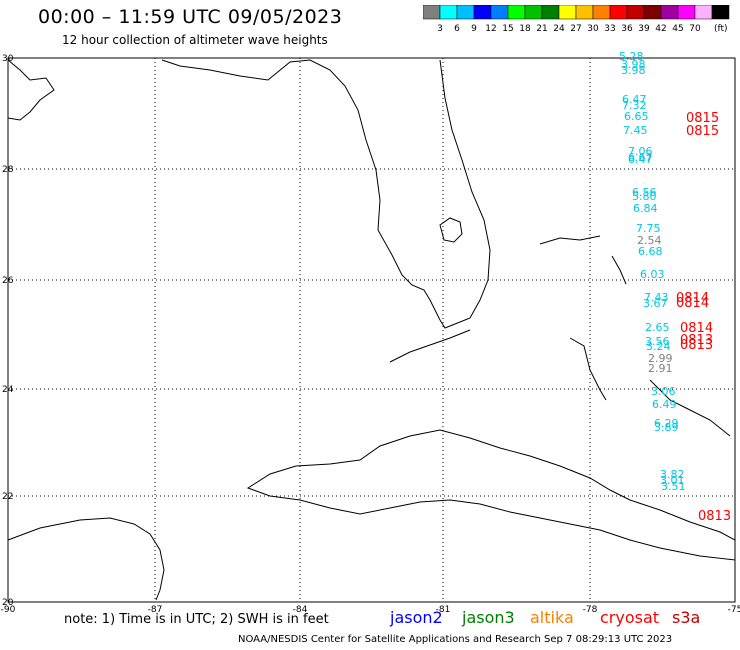 The width and height of the screenshot is (740, 650). What do you see at coordinates (686, 617) in the screenshot?
I see `satellite-legend-item: s3a` at bounding box center [686, 617].